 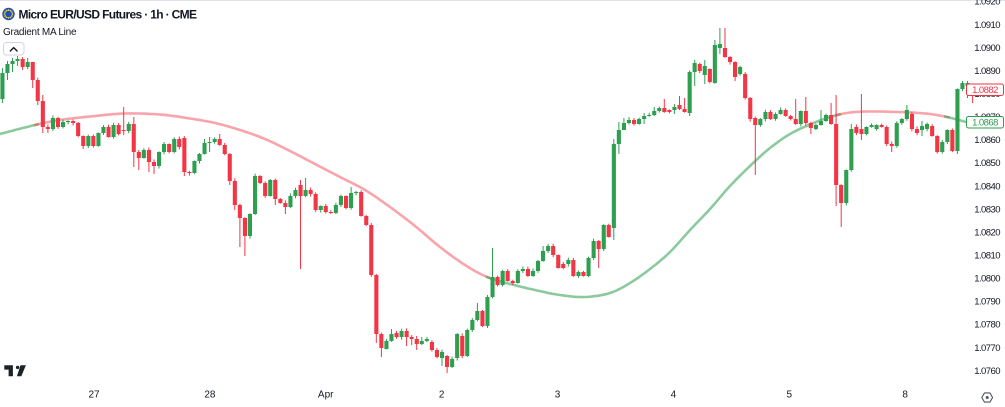 I want to click on svg-text: 1.0882, so click(x=985, y=90).